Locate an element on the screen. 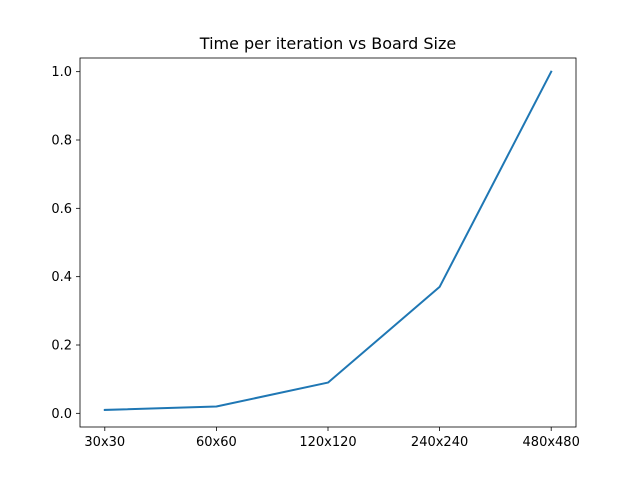 Image resolution: width=640 pixels, height=484 pixels. x-tick-label: 30x30 is located at coordinates (104, 442).